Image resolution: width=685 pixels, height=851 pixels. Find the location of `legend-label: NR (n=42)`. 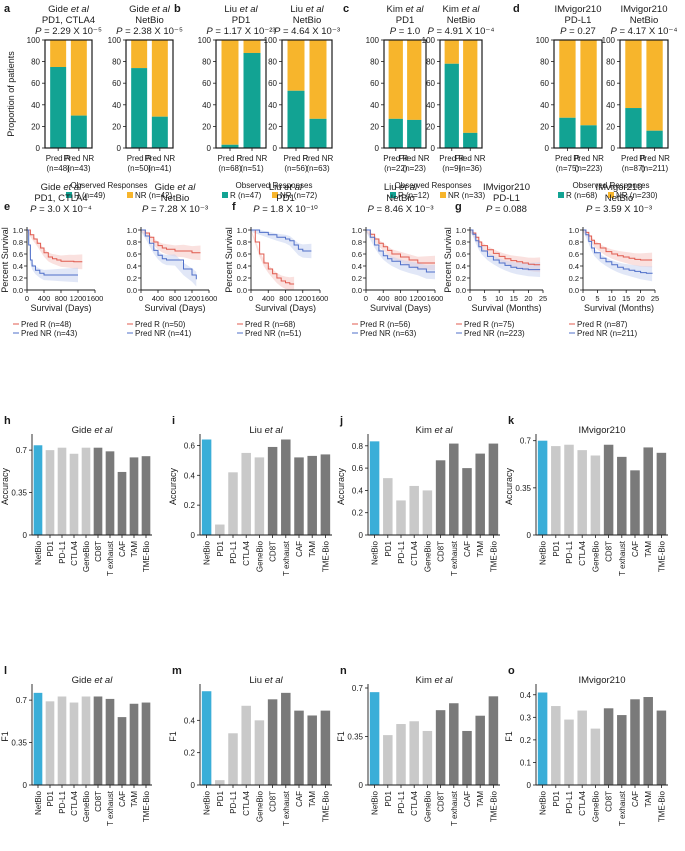

legend-label: NR (n=42) is located at coordinates (153, 195).